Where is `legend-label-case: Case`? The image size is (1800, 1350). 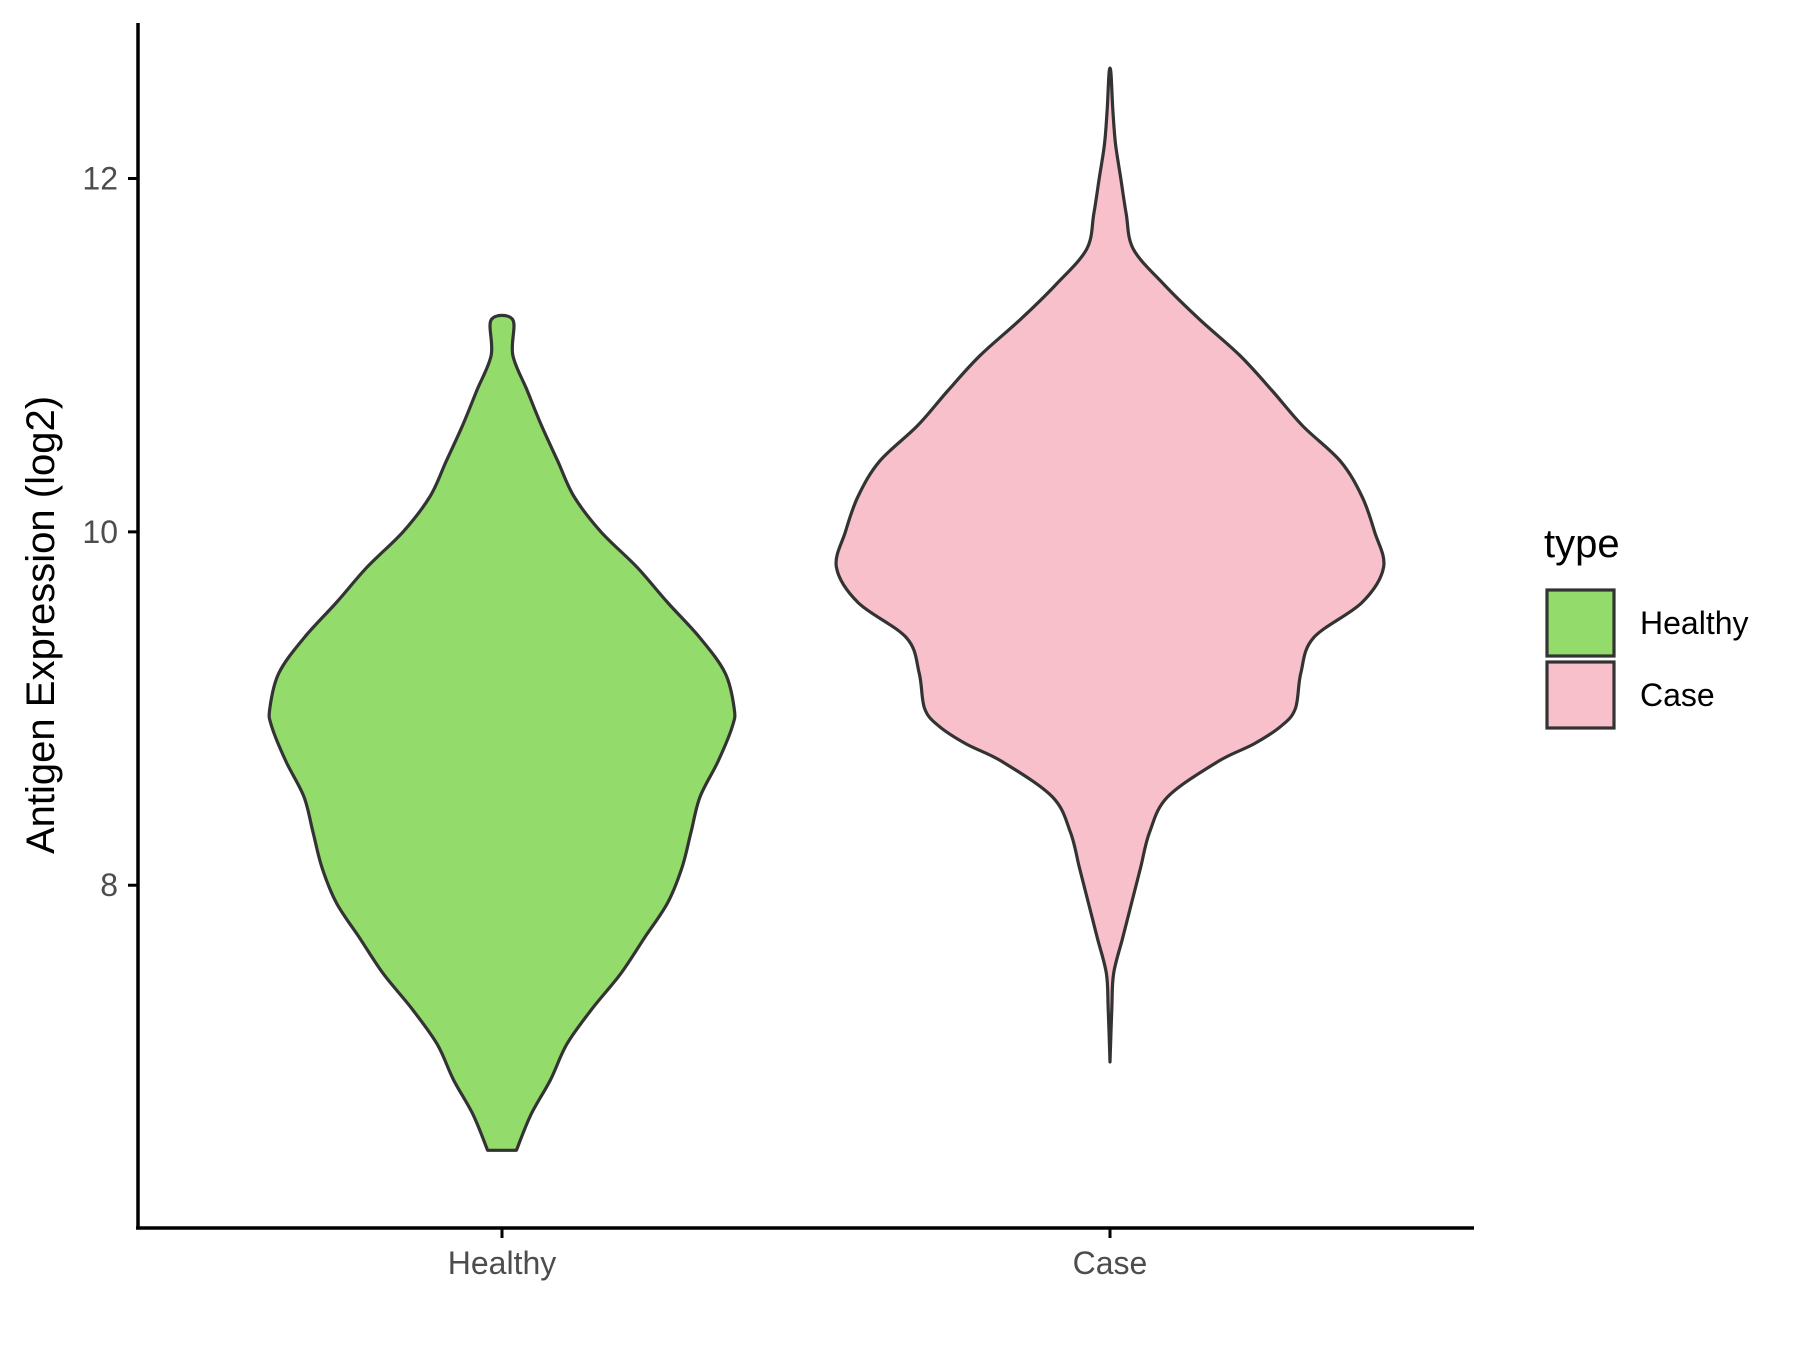
legend-label-case: Case is located at coordinates (1677, 695).